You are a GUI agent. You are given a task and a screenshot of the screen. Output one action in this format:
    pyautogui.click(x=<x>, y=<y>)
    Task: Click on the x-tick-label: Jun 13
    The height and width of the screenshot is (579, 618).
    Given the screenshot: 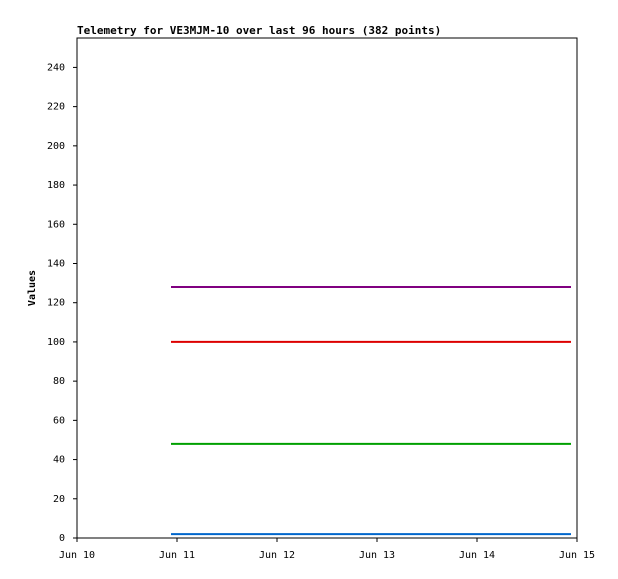 What is the action you would take?
    pyautogui.click(x=377, y=555)
    